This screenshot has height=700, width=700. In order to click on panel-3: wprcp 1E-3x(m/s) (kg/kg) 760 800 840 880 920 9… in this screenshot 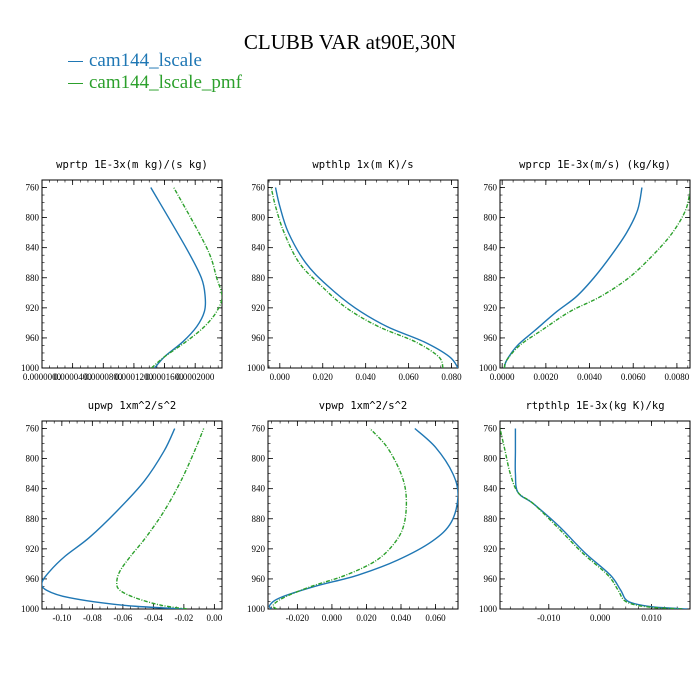, I will do `click(585, 270)`.